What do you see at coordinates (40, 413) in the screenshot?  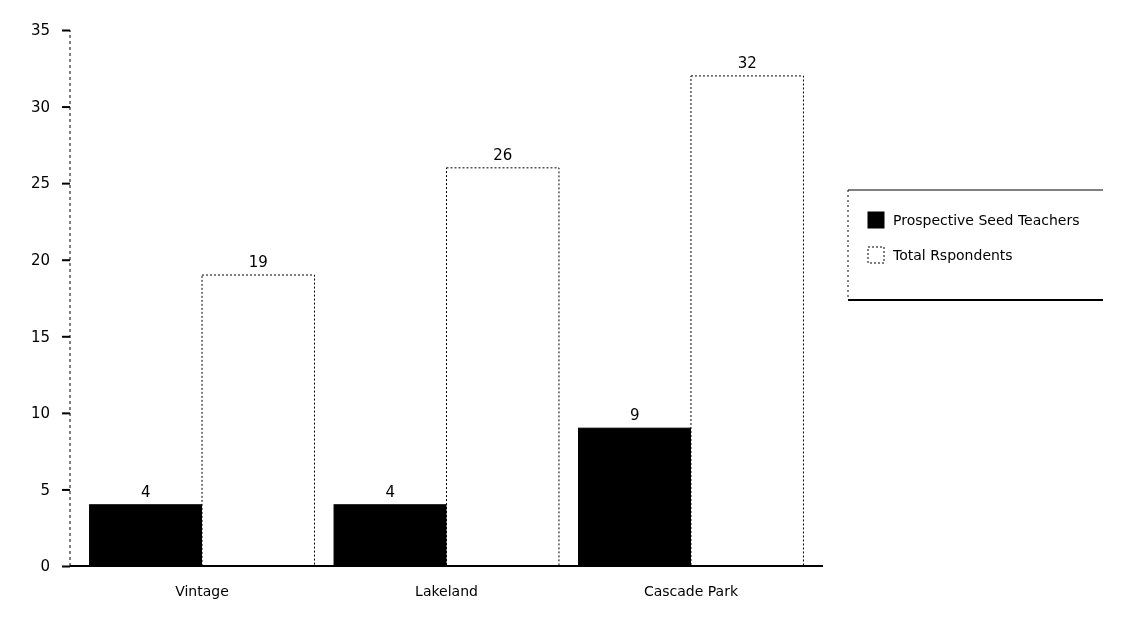 I see `y-tick-label: 10` at bounding box center [40, 413].